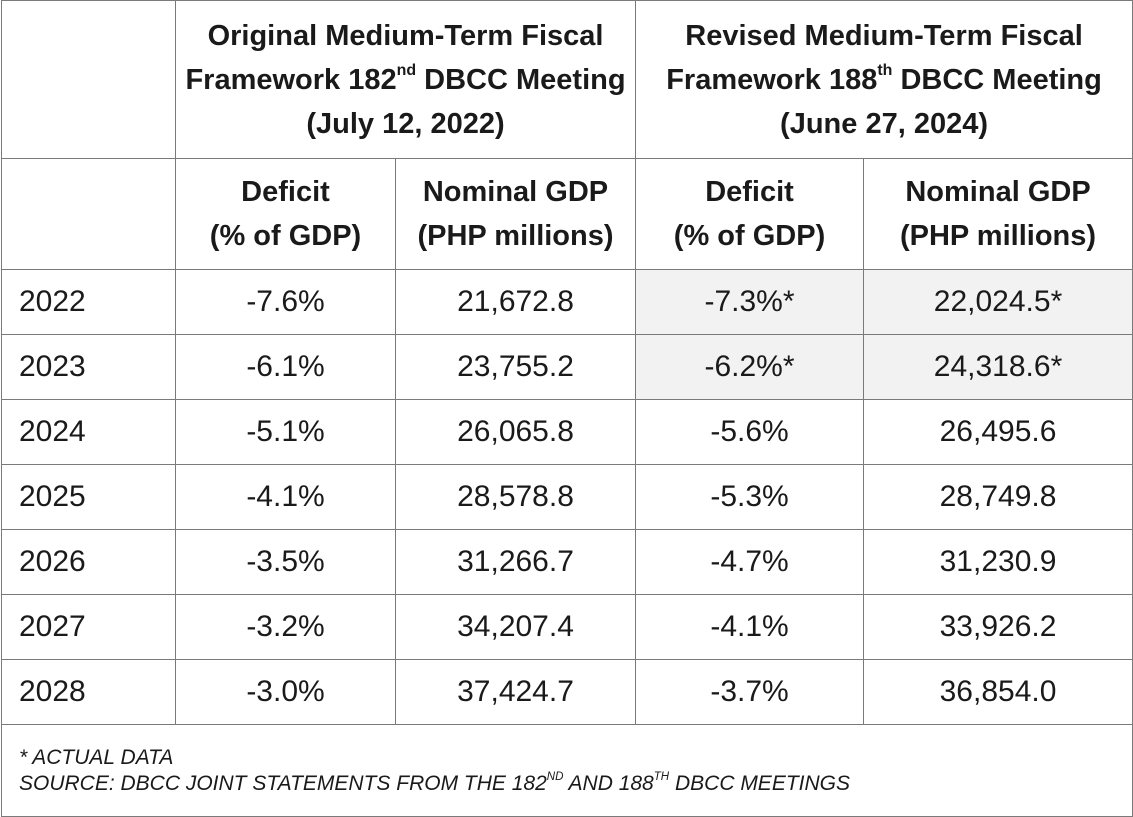  I want to click on original-gdp-header: Nominal GDP (PHP millions), so click(515, 214).